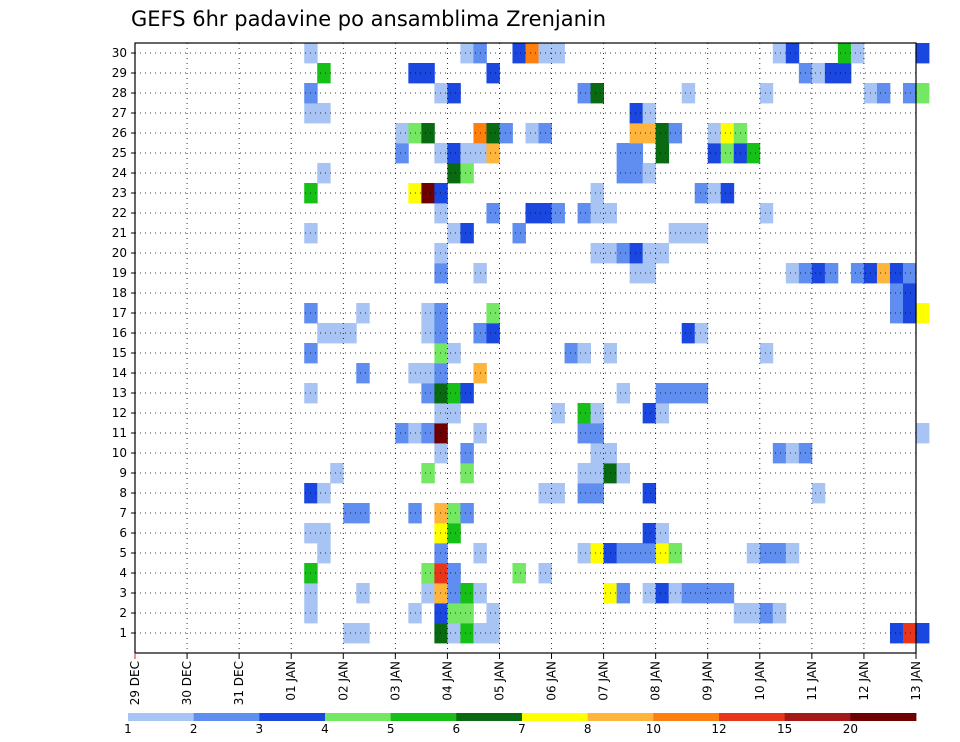 The width and height of the screenshot is (960, 742). I want to click on y-tick-label: 16, so click(119, 333).